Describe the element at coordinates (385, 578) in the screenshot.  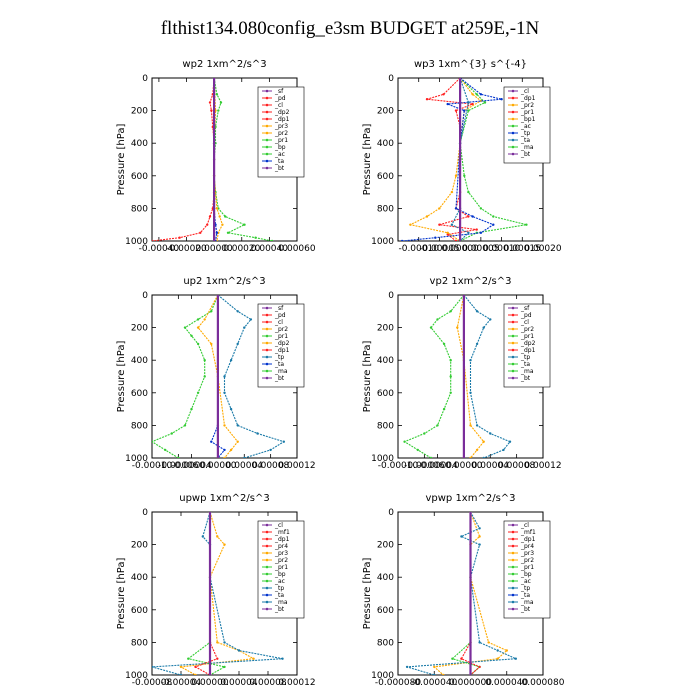
I see `y-tick-label: 400` at that location.